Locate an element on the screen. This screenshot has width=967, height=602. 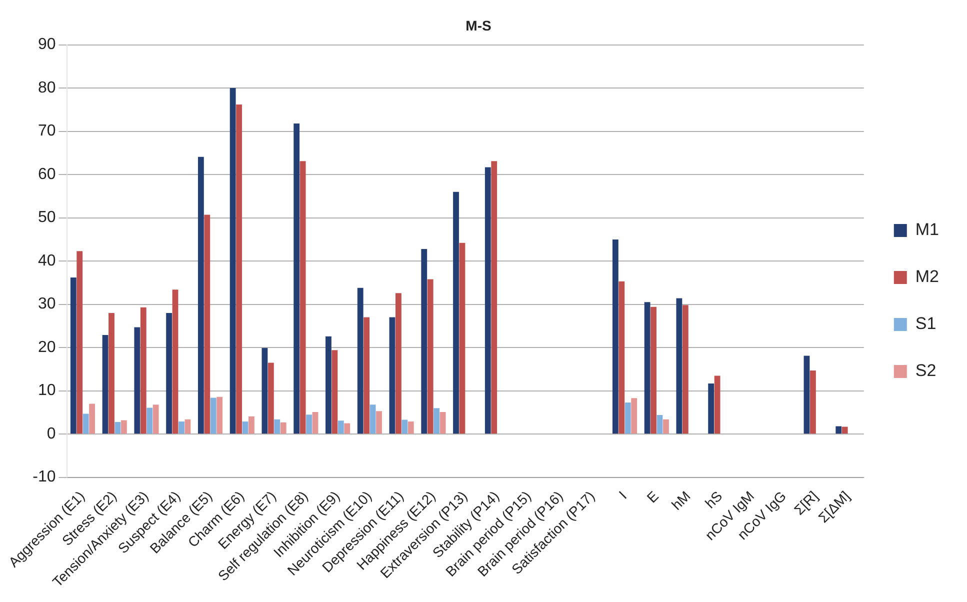
y-tick-label: 0 is located at coordinates (51, 433).